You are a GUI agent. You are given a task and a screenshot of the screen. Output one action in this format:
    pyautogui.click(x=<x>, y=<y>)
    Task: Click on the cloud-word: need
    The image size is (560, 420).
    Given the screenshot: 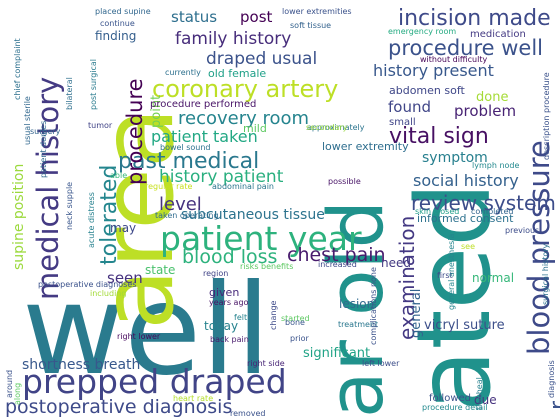 What is the action you would take?
    pyautogui.click(x=396, y=263)
    